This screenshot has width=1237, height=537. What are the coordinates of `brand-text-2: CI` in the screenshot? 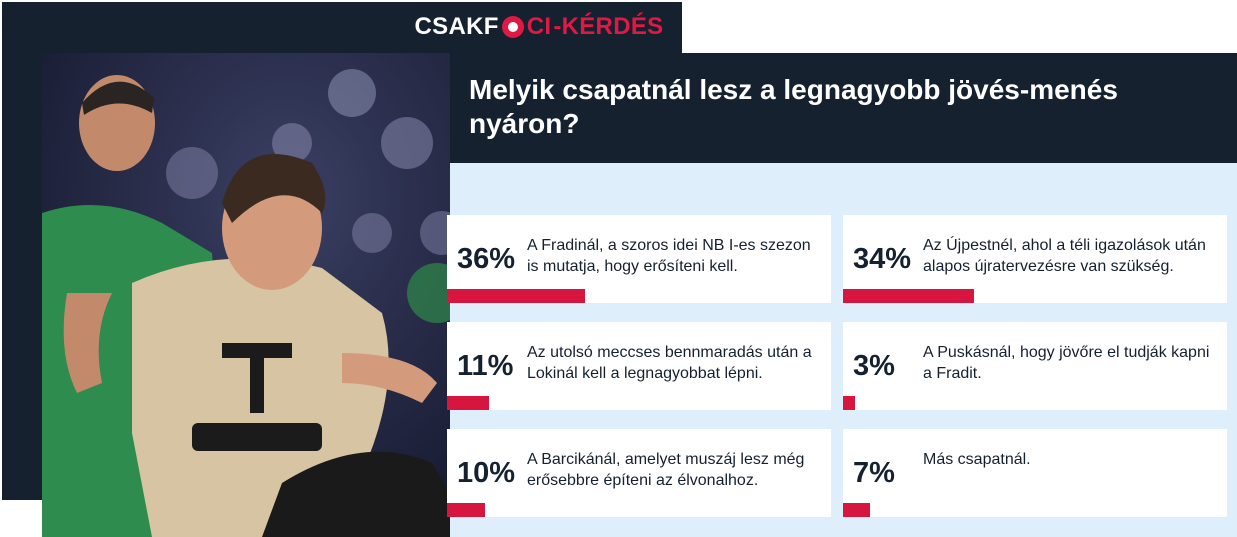 It's located at (539, 26).